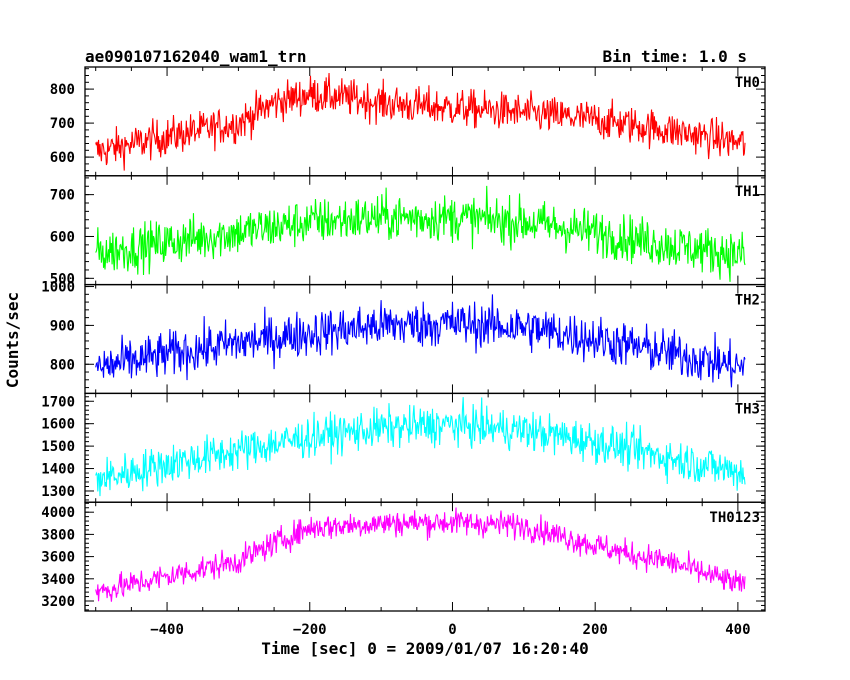 The image size is (850, 680). Describe the element at coordinates (58, 288) in the screenshot. I see `y-tick-label: 1000` at that location.